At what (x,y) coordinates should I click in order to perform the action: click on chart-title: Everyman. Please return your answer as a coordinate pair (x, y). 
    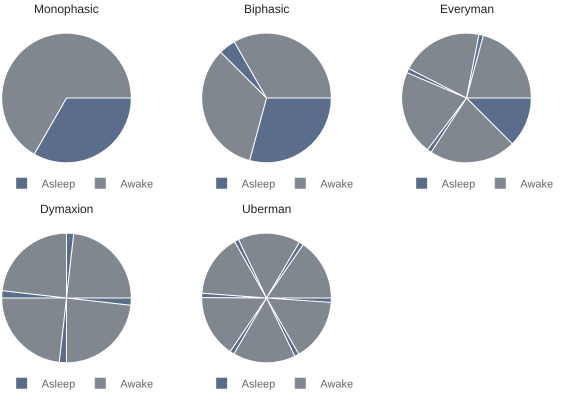
    Looking at the image, I should click on (467, 9).